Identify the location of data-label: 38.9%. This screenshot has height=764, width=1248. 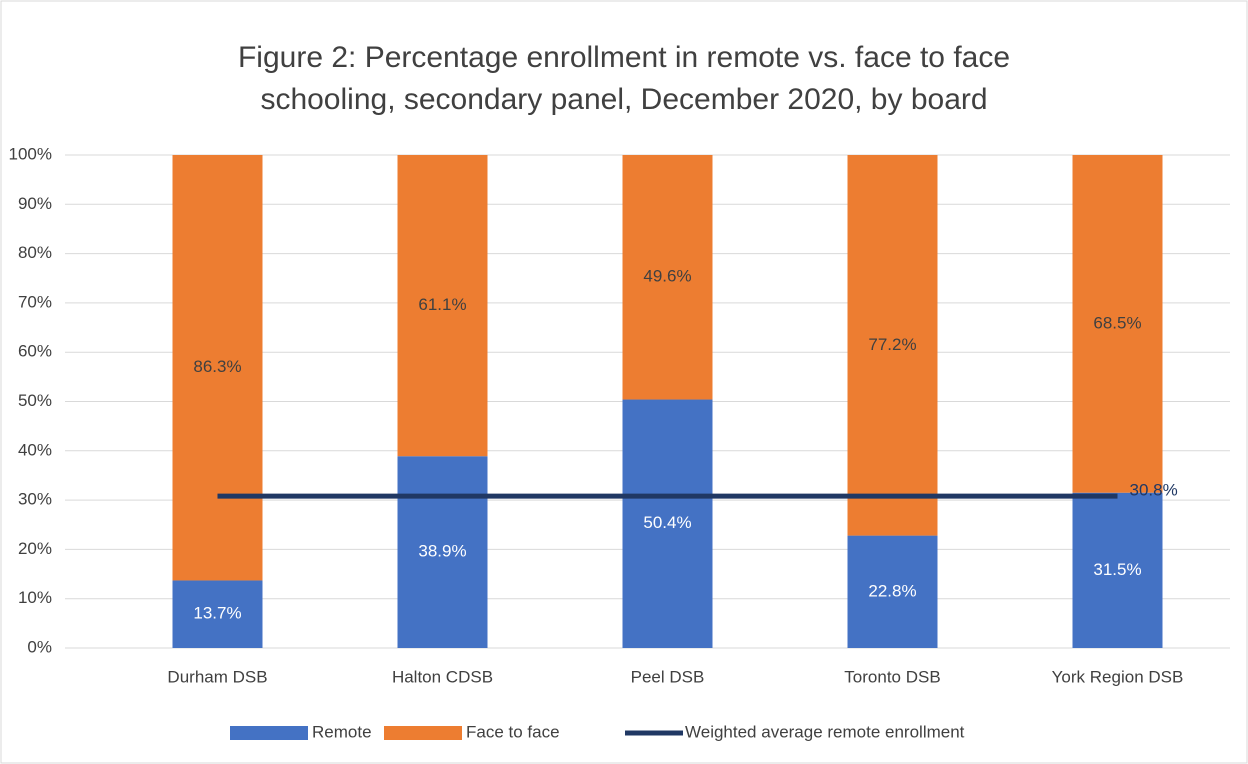
(442, 551).